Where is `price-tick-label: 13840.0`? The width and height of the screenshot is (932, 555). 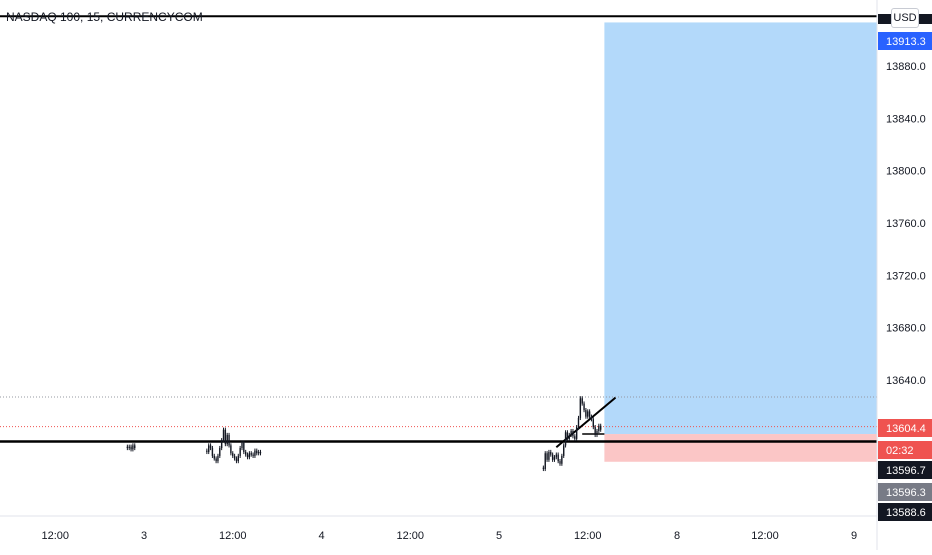 price-tick-label: 13840.0 is located at coordinates (906, 119).